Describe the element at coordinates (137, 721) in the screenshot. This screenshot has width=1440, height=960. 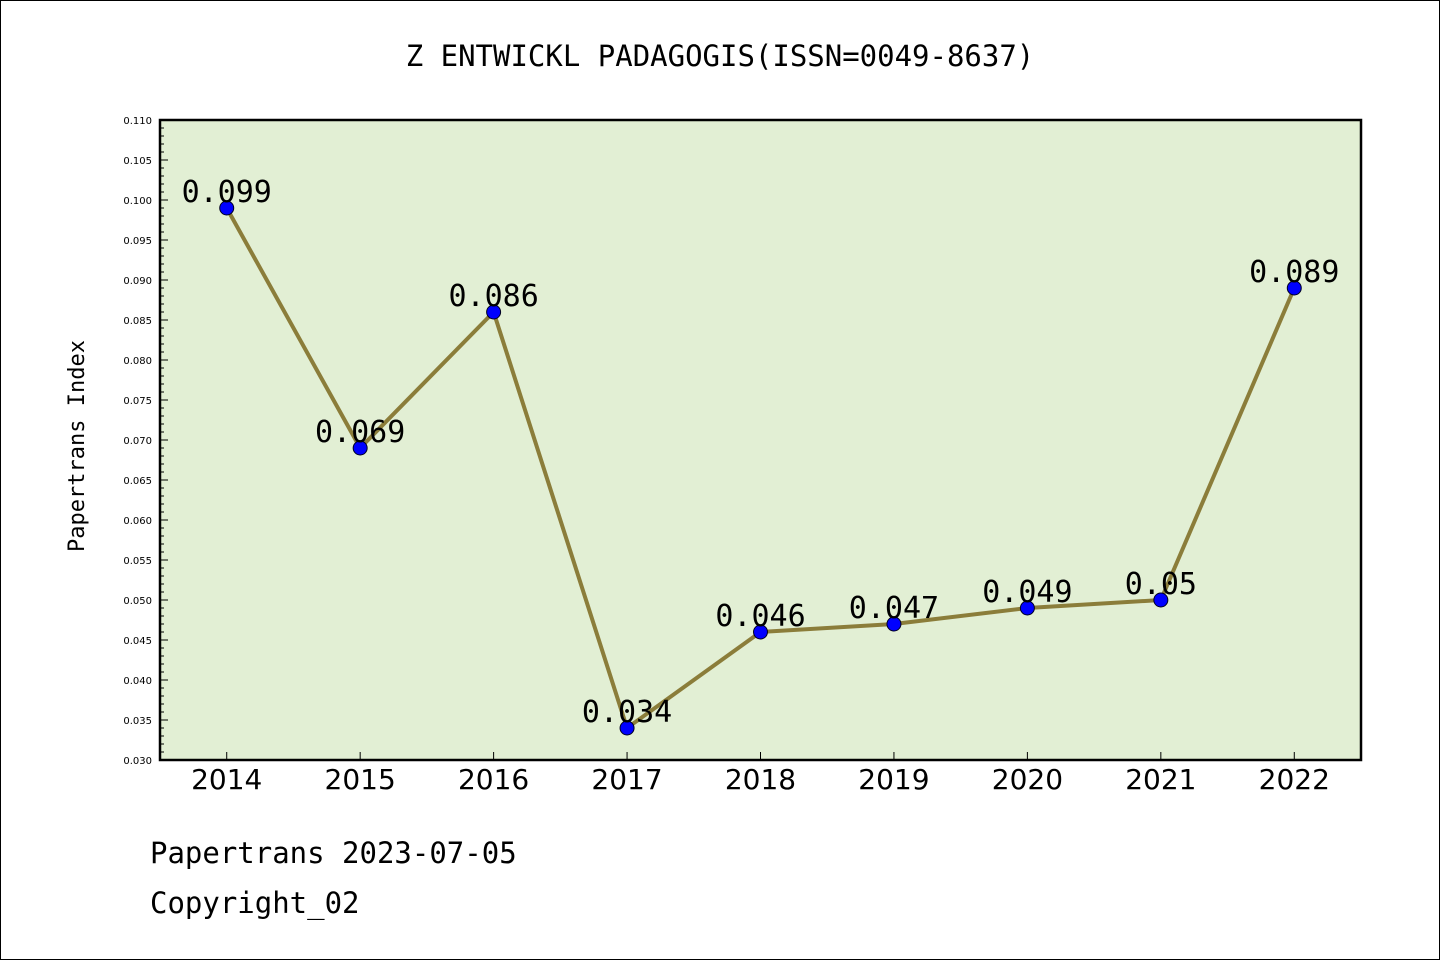
I see `y-tick-label: 0.035` at that location.